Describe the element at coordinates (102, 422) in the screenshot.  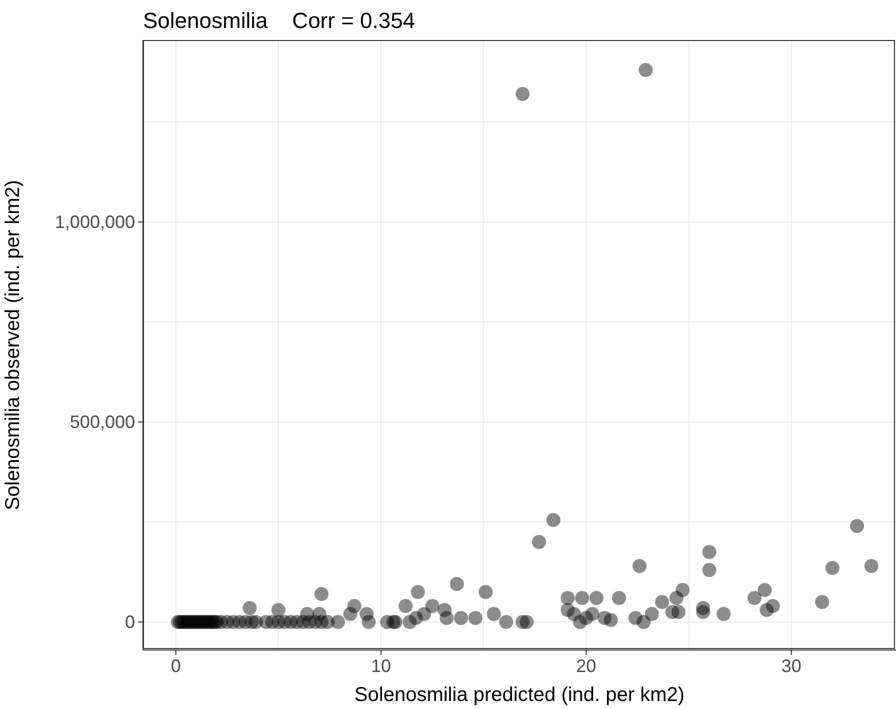
I see `y-tick-label: 500,000` at that location.